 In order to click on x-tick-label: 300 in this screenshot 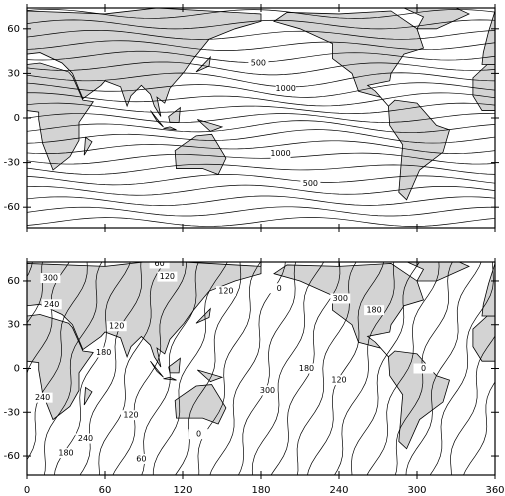, I will do `click(416, 490)`.